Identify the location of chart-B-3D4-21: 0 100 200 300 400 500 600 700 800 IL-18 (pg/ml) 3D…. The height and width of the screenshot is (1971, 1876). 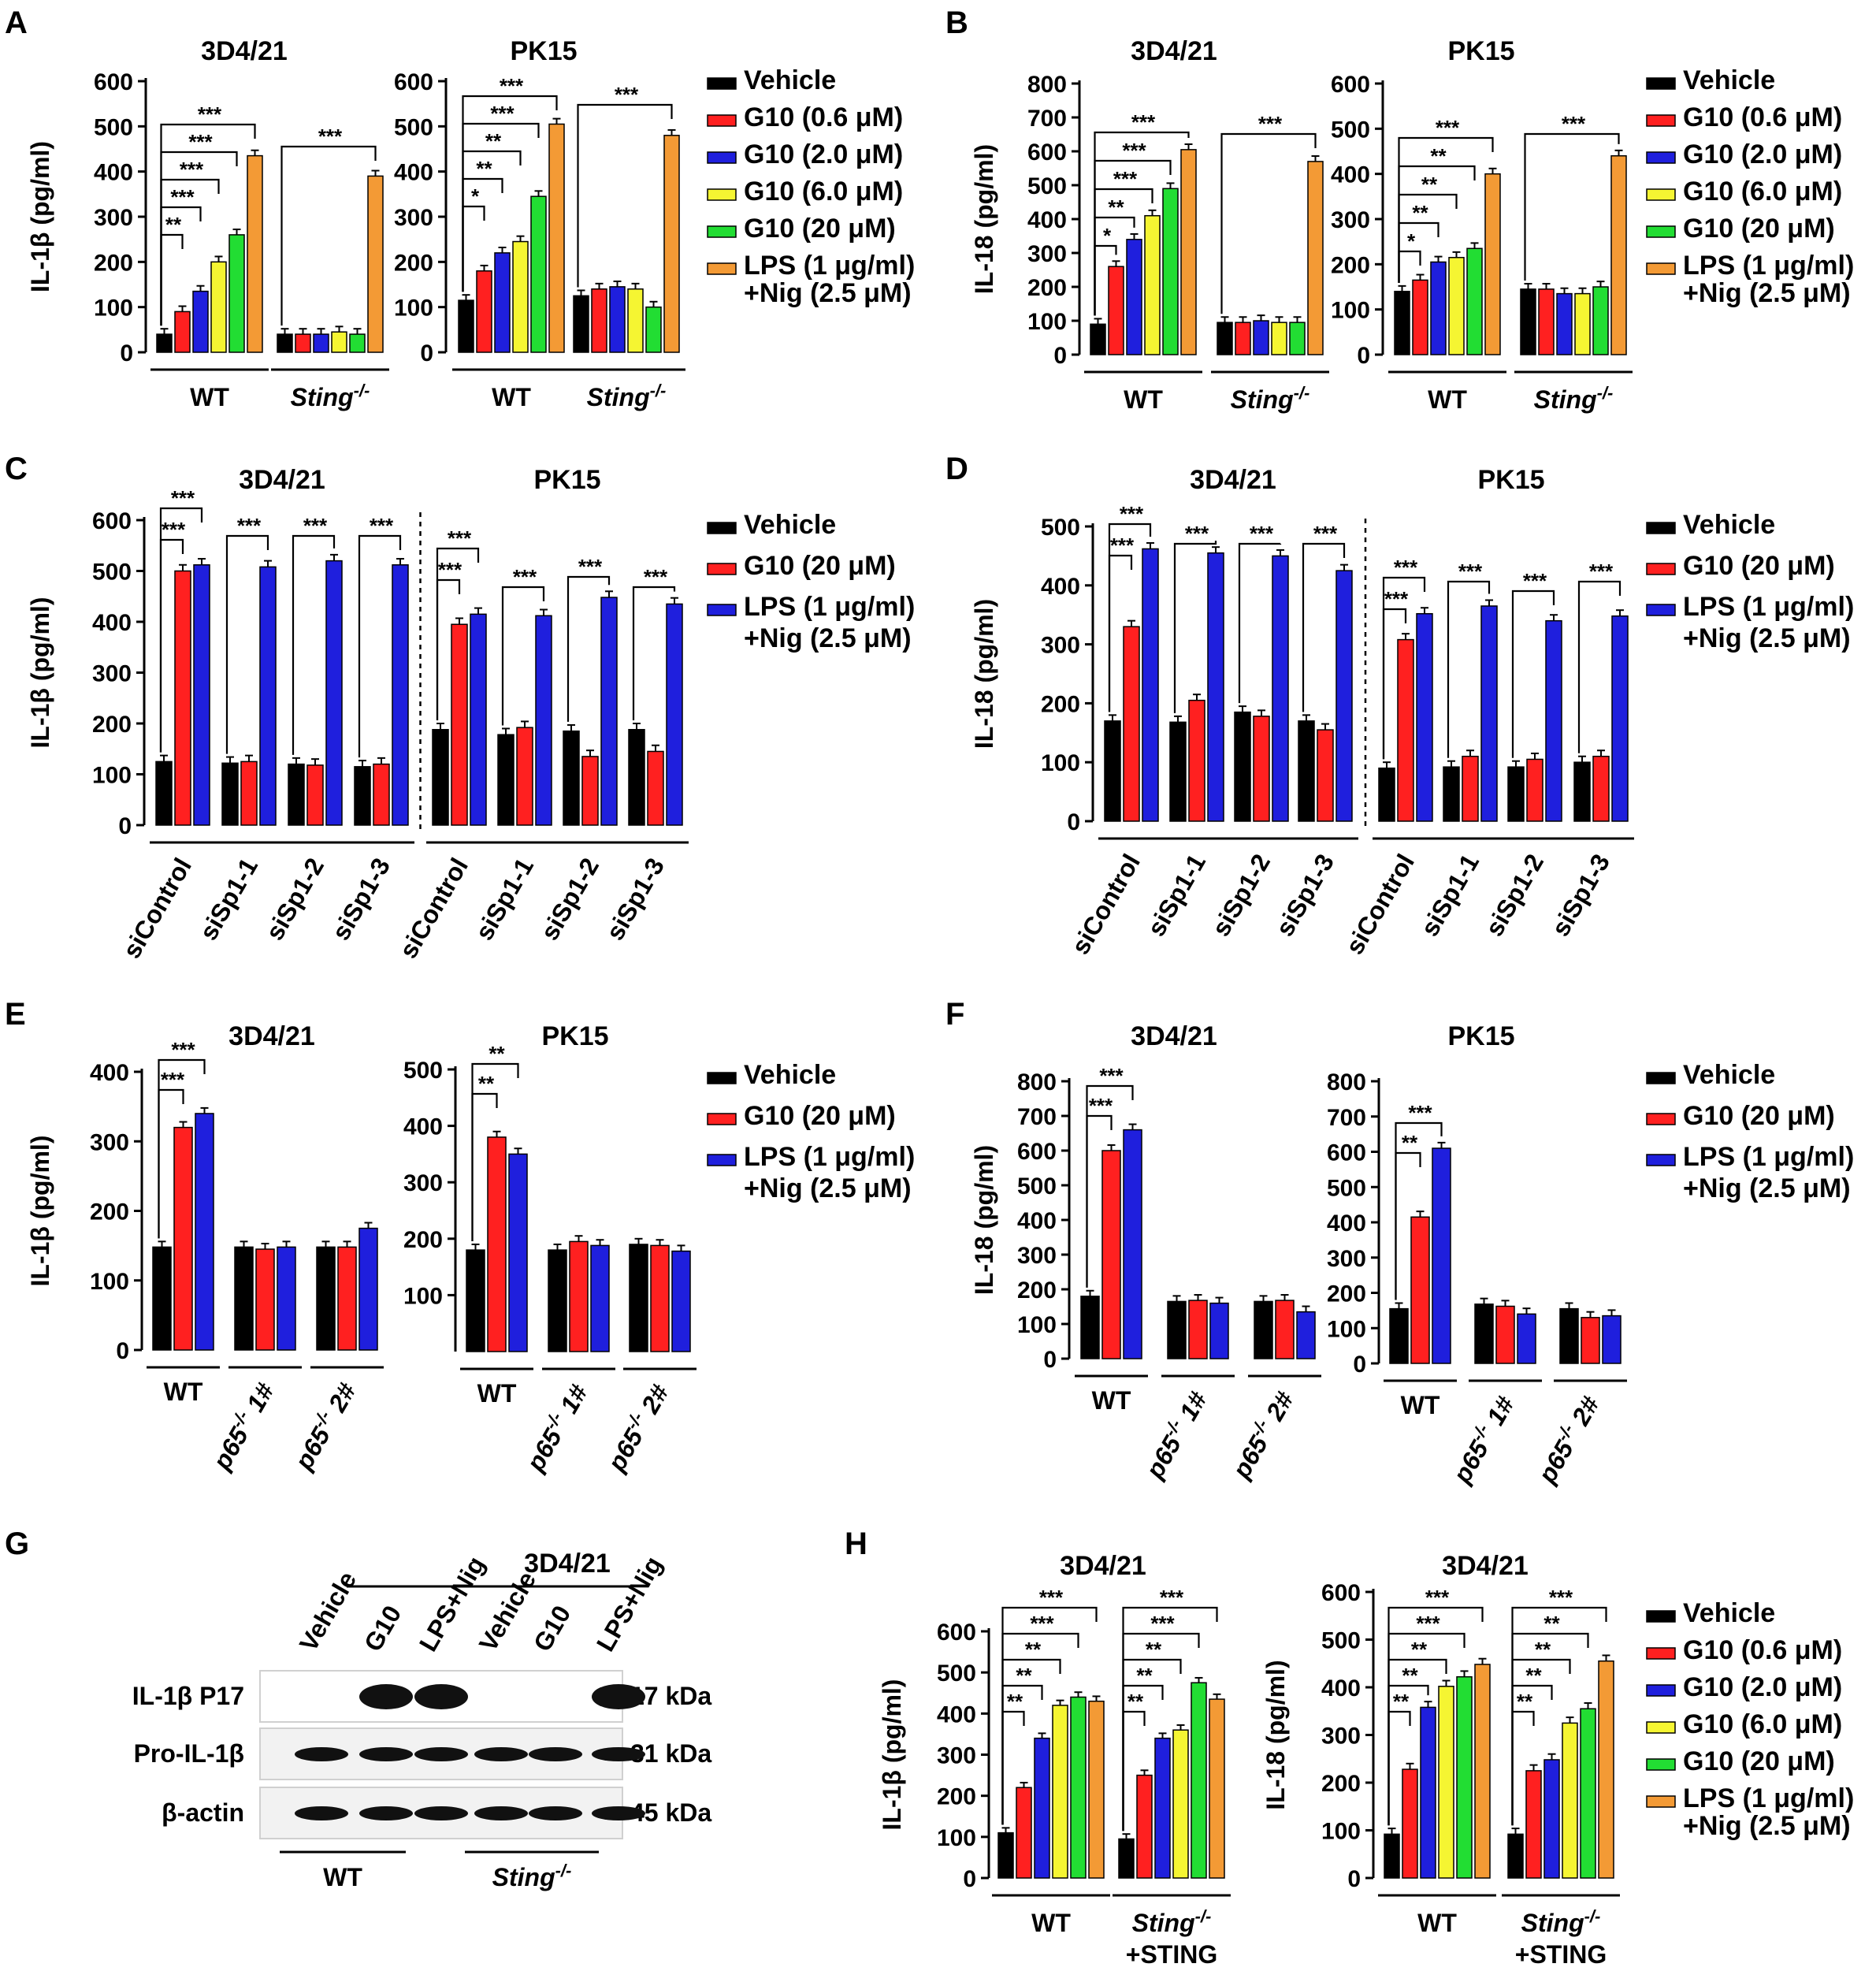
(1149, 225).